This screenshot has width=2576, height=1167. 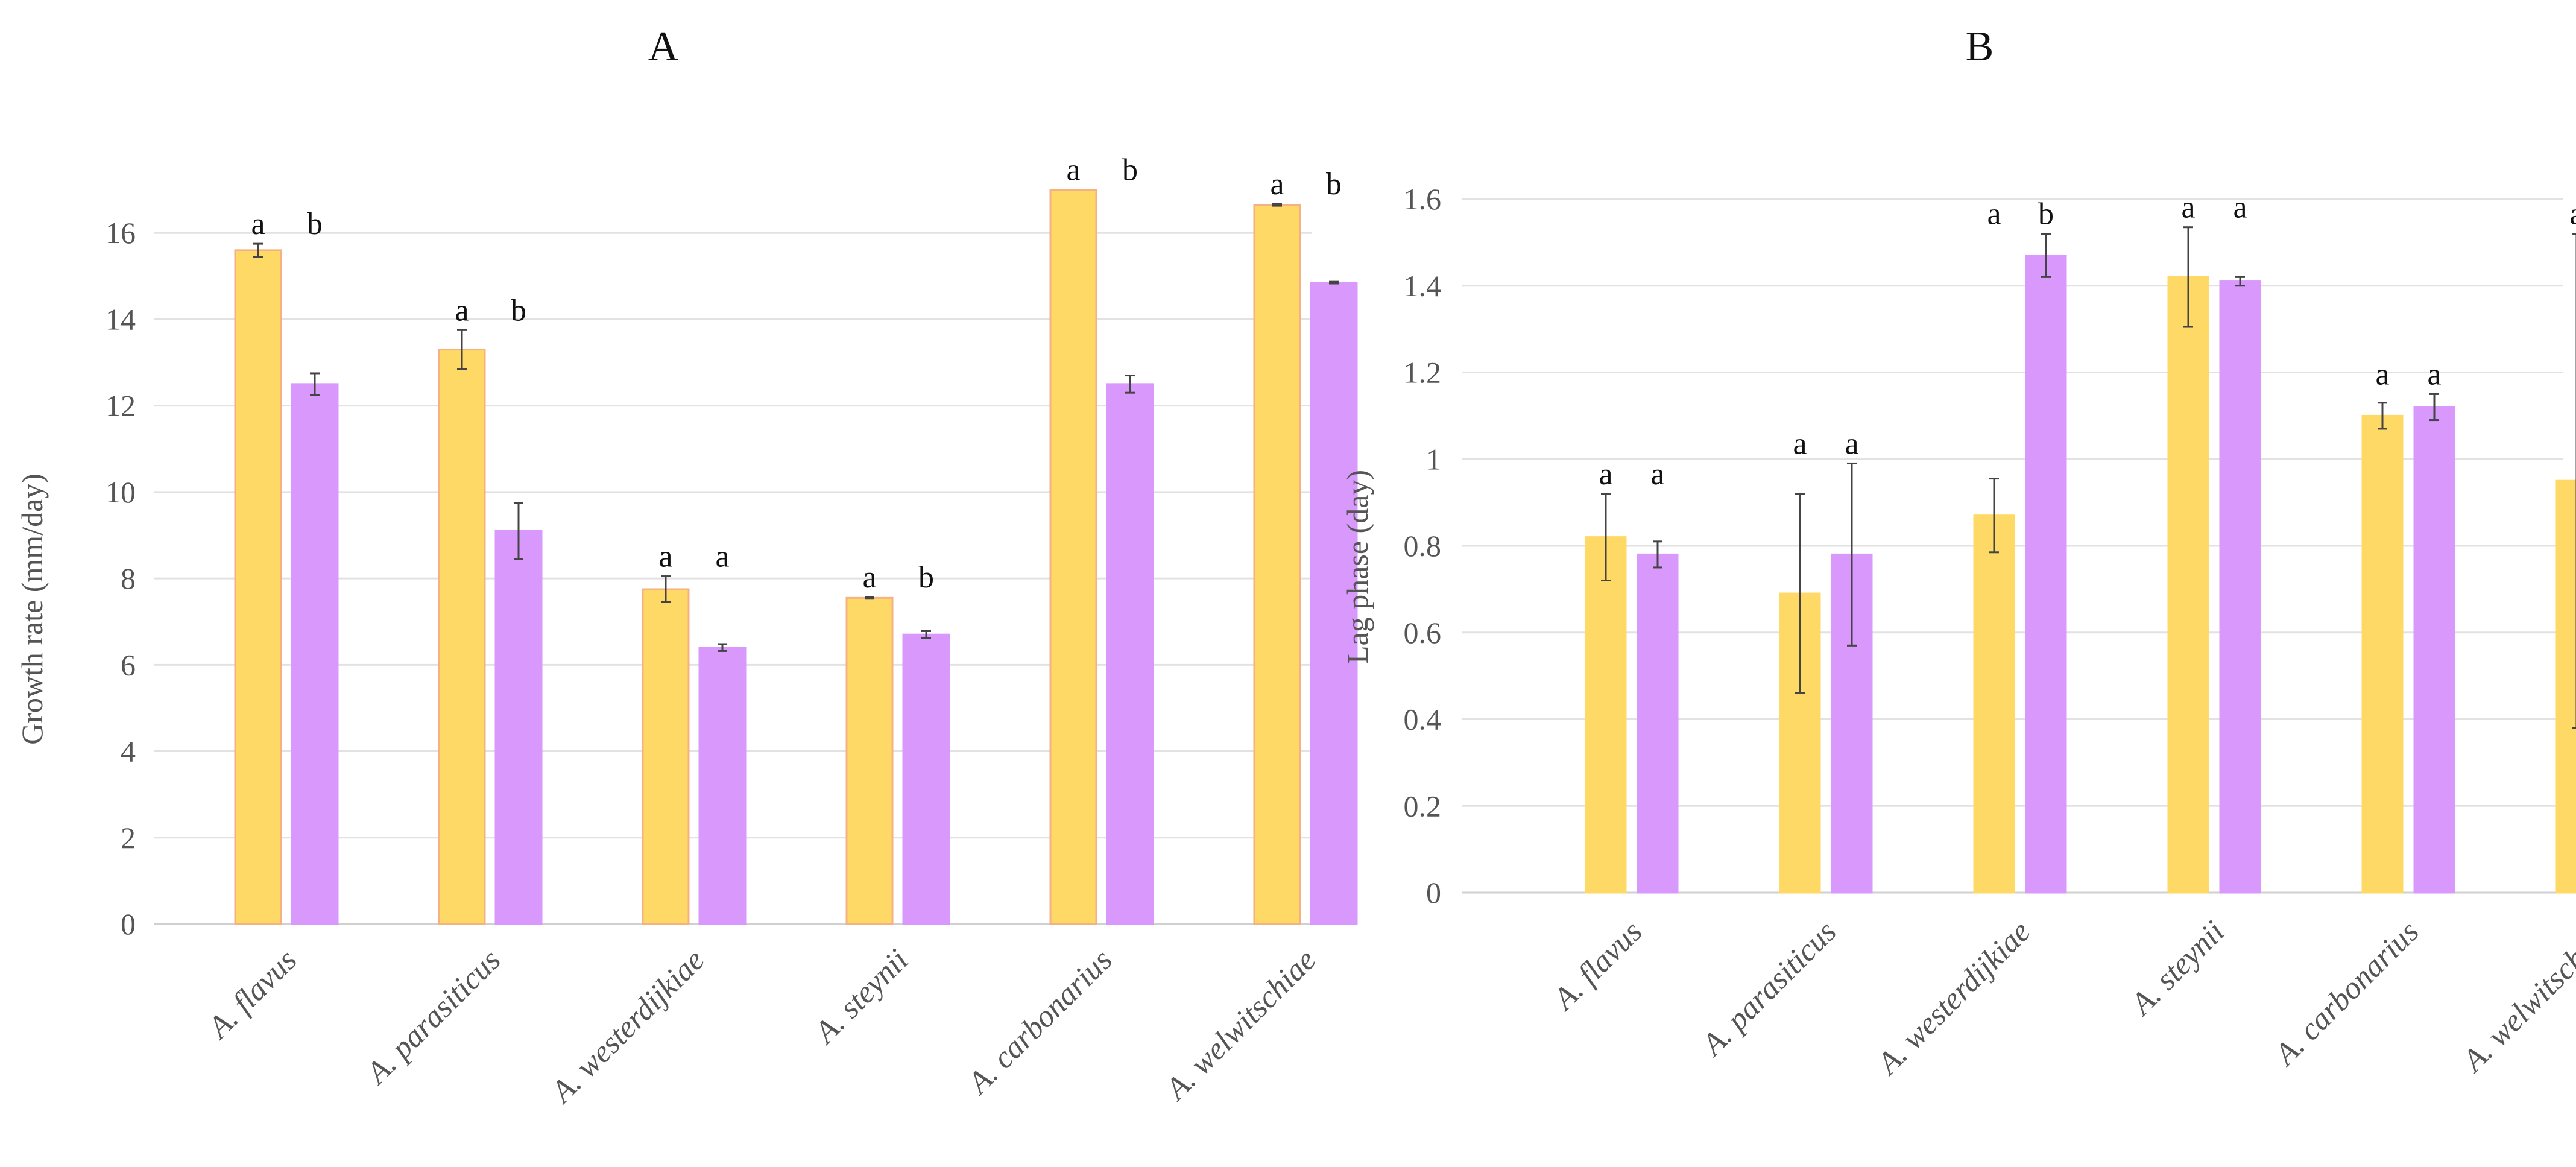 What do you see at coordinates (1240, 1025) in the screenshot?
I see `panel-a-category-label: A. welwitschiae` at bounding box center [1240, 1025].